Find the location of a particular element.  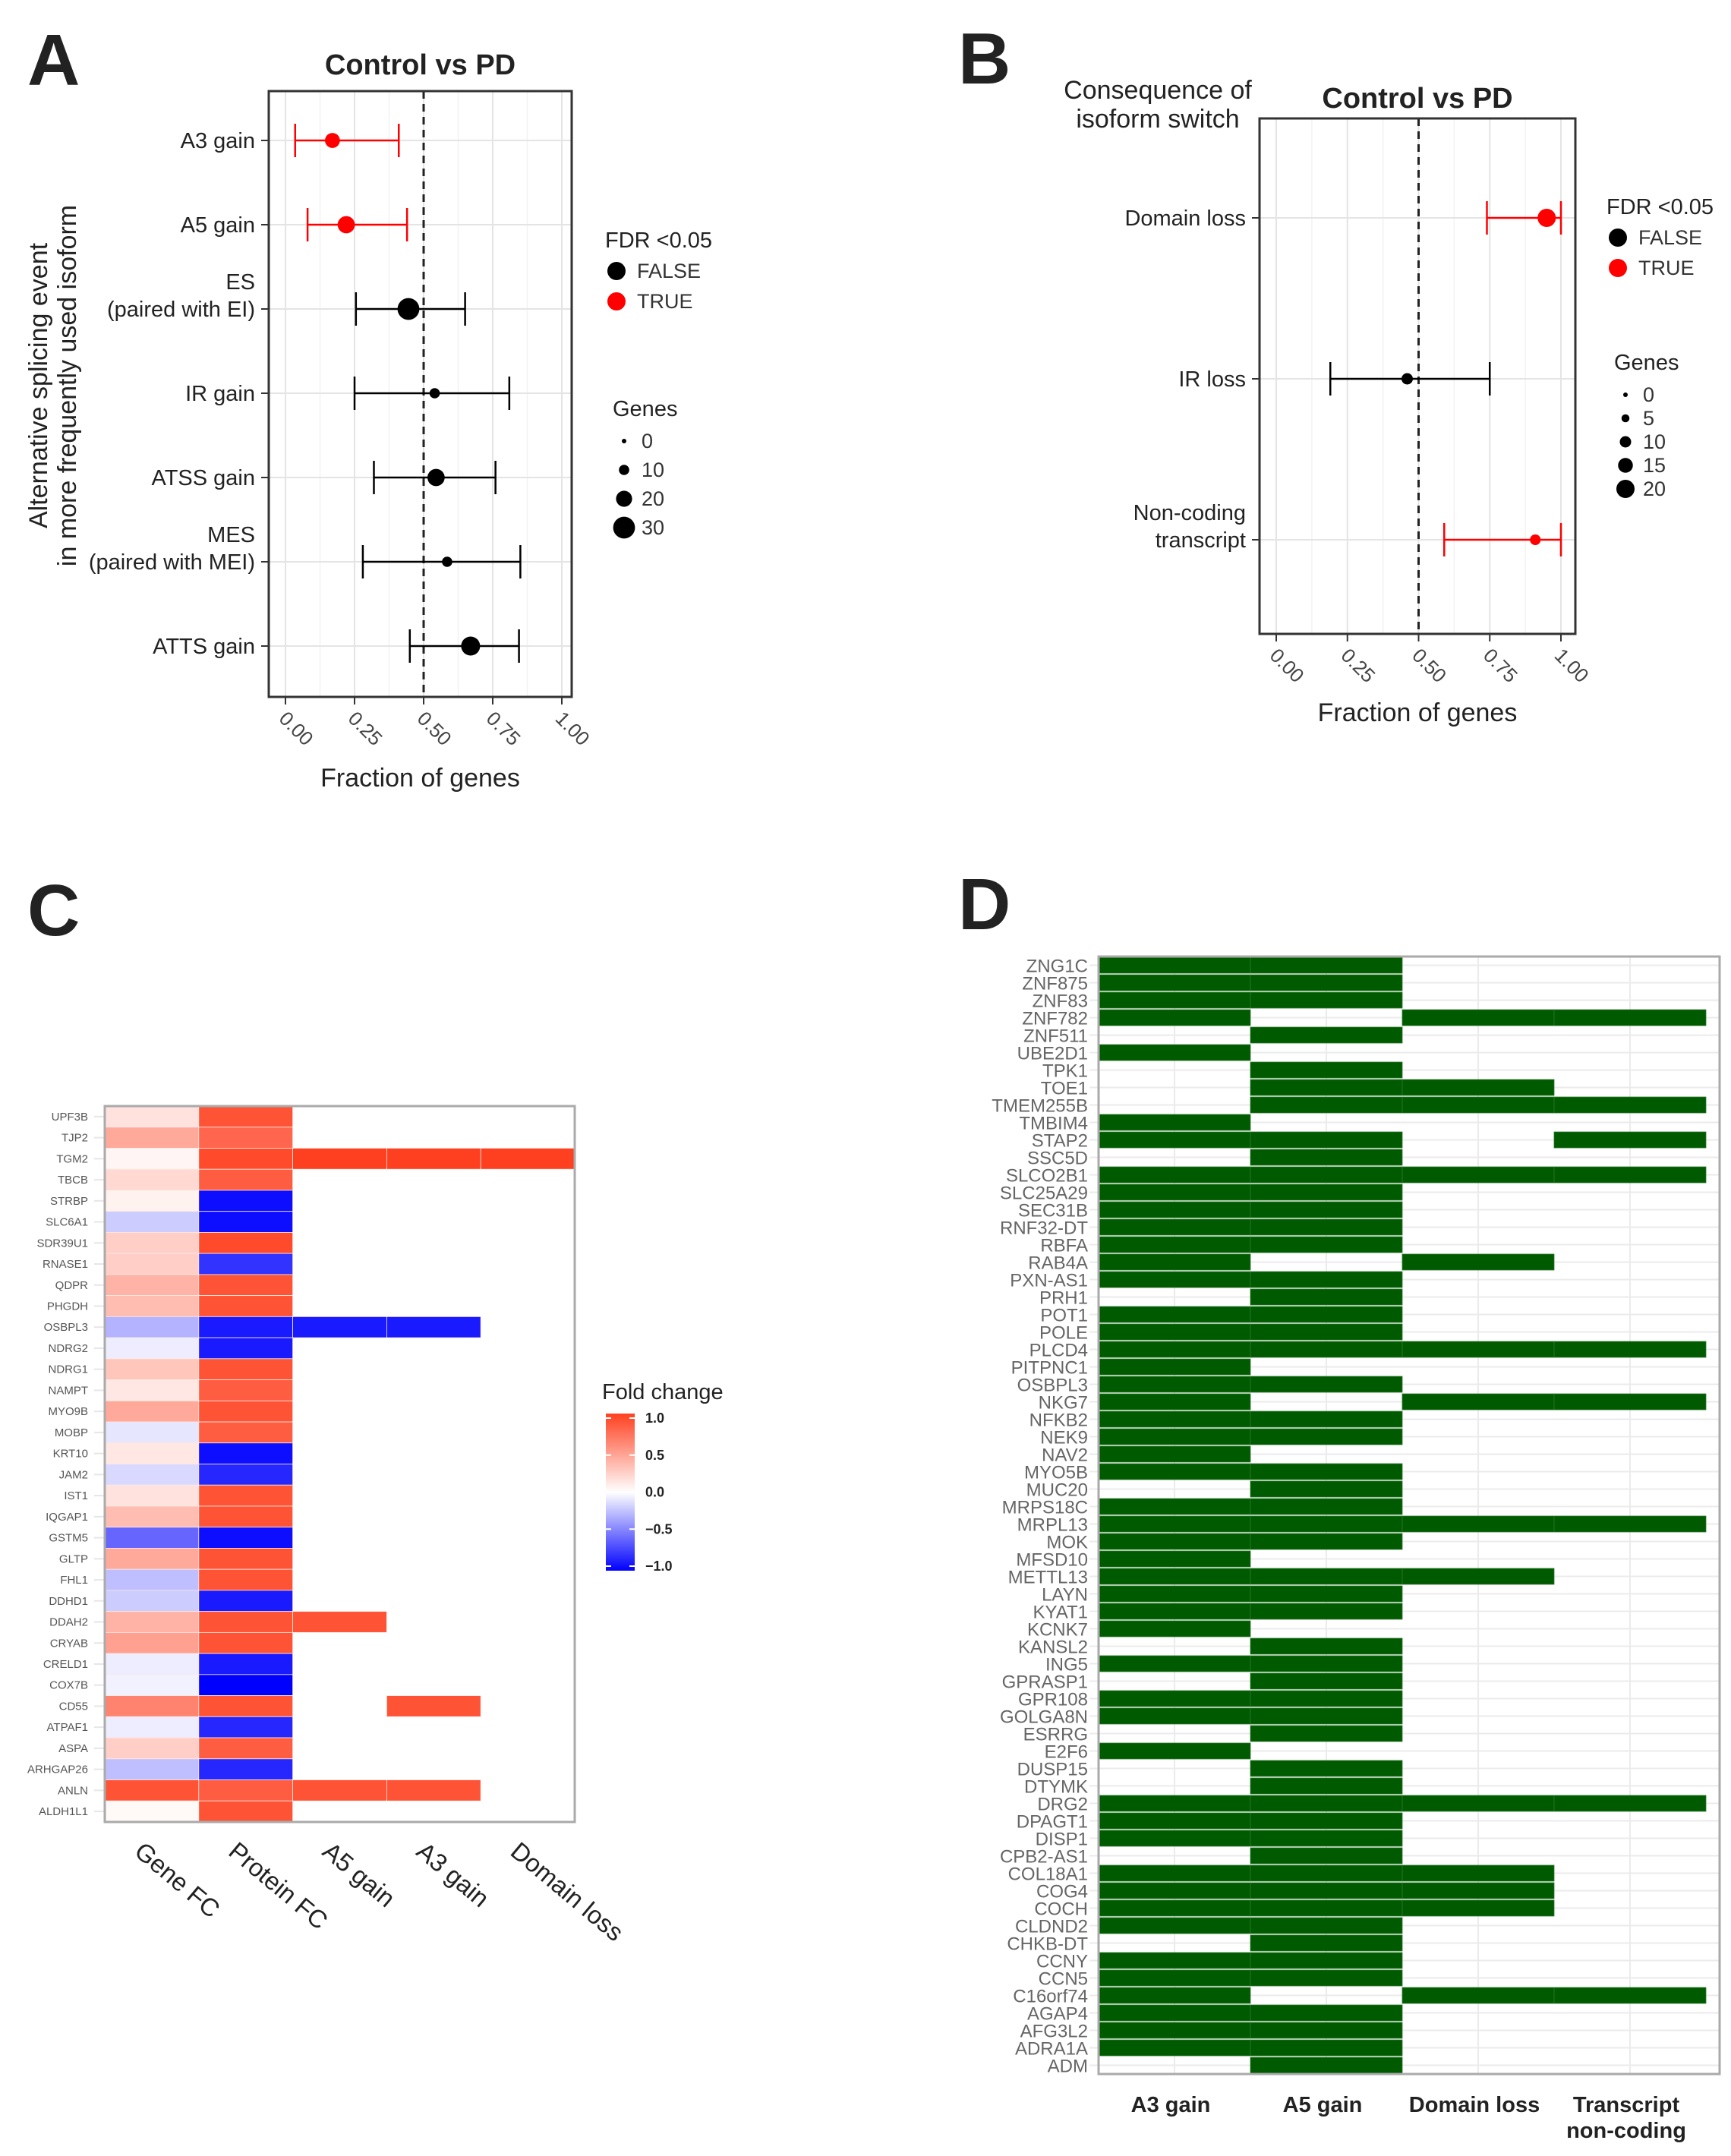

gene-label: GOLGA8N is located at coordinates (1044, 1718).